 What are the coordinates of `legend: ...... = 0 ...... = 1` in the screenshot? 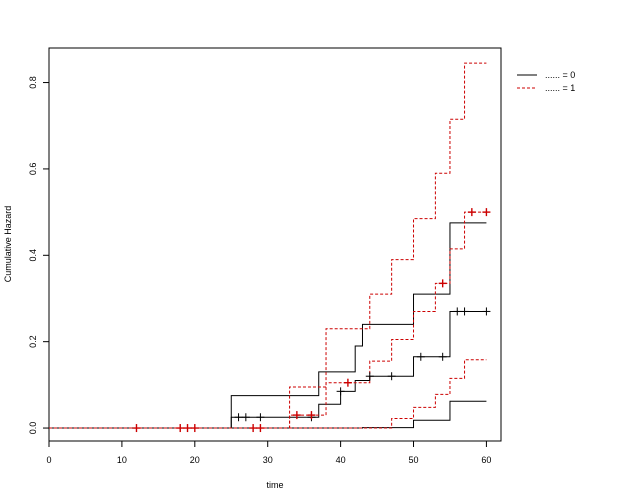 It's located at (546, 81).